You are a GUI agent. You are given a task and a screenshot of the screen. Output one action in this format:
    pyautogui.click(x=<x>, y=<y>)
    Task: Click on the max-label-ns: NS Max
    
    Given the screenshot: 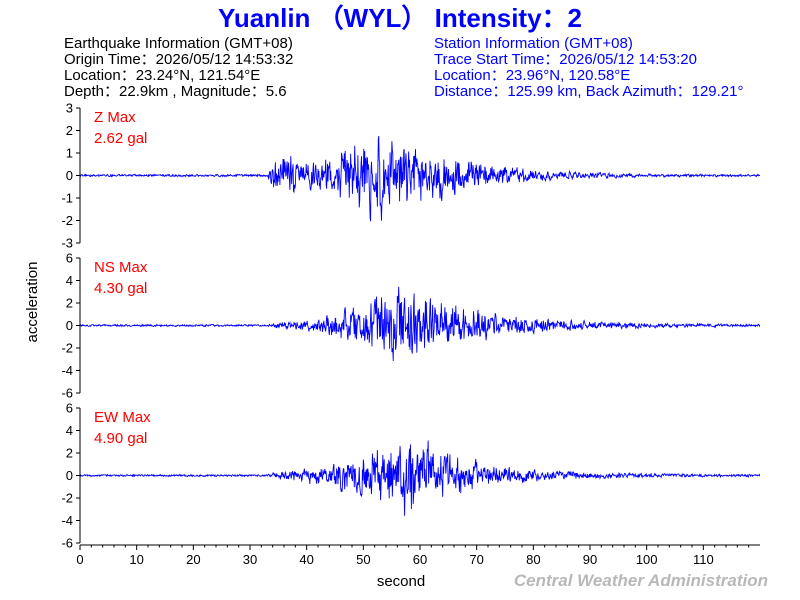 What is the action you would take?
    pyautogui.click(x=121, y=267)
    